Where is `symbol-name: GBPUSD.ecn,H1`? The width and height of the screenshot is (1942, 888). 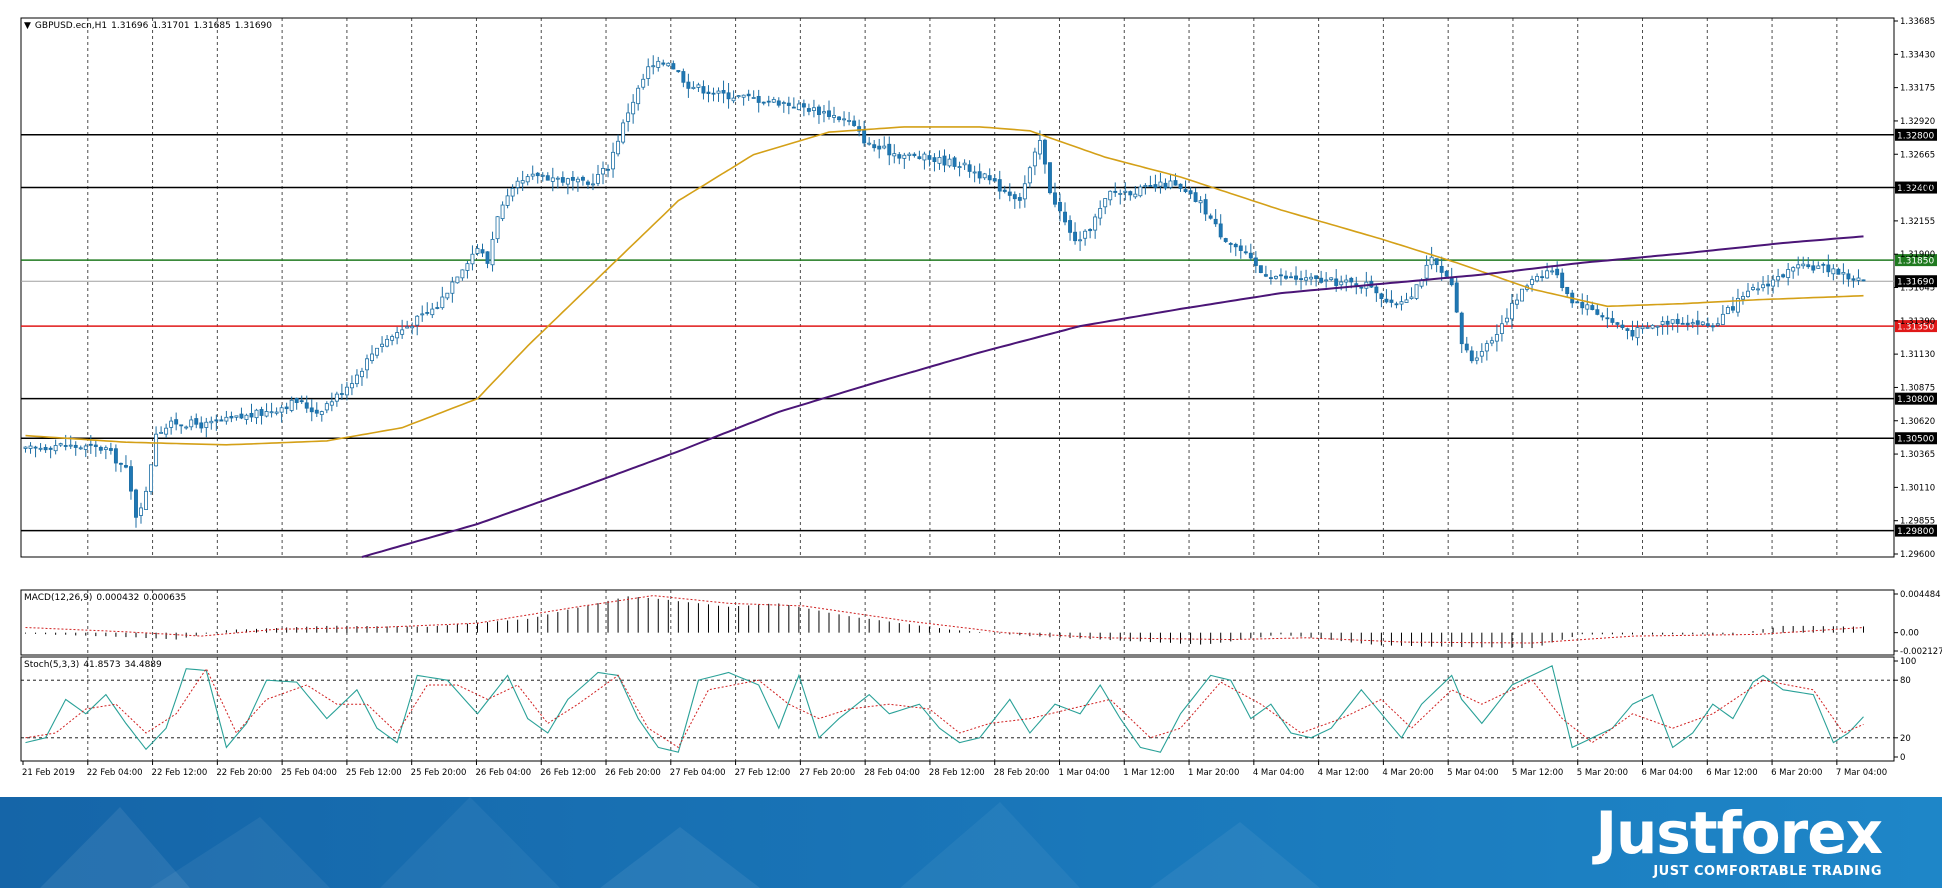
symbol-name: GBPUSD.ecn,H1 is located at coordinates (71, 26).